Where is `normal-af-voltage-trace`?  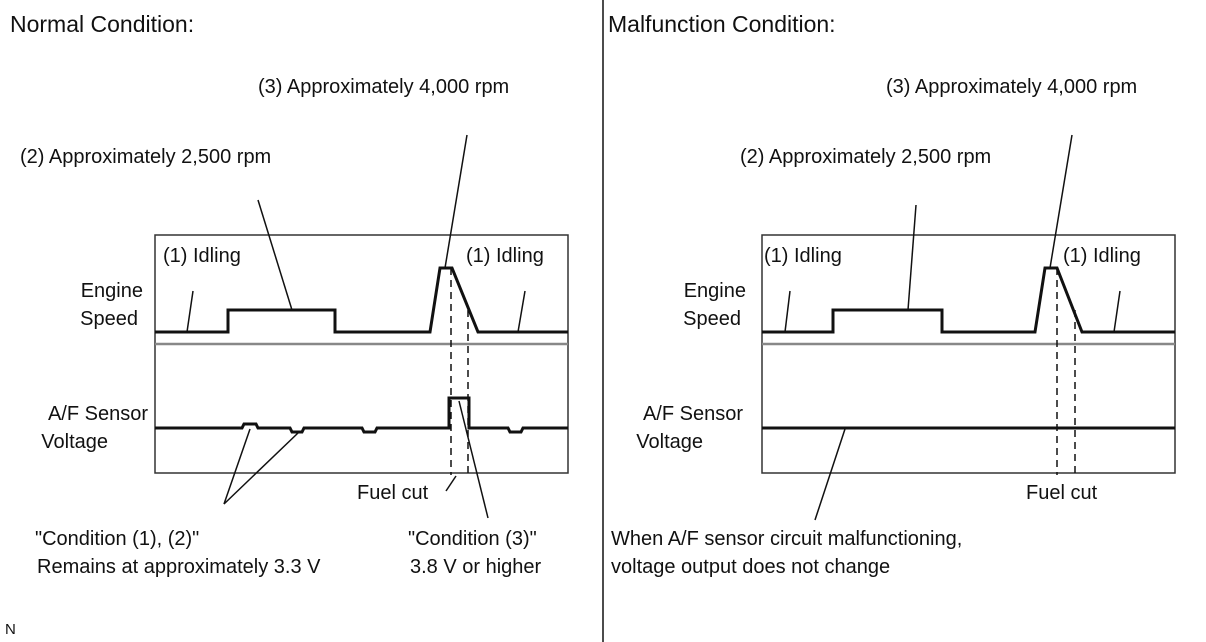
normal-af-voltage-trace is located at coordinates (361, 415).